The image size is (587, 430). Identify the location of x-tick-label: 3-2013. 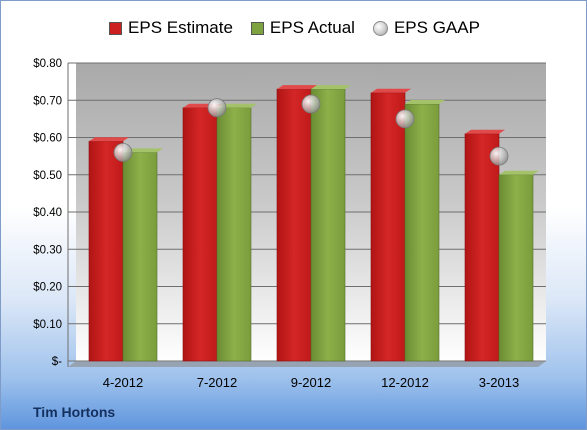
(499, 382).